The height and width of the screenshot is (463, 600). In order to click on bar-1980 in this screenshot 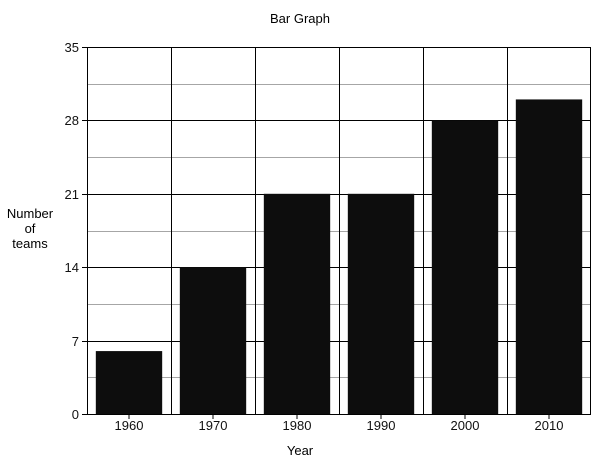, I will do `click(297, 303)`.